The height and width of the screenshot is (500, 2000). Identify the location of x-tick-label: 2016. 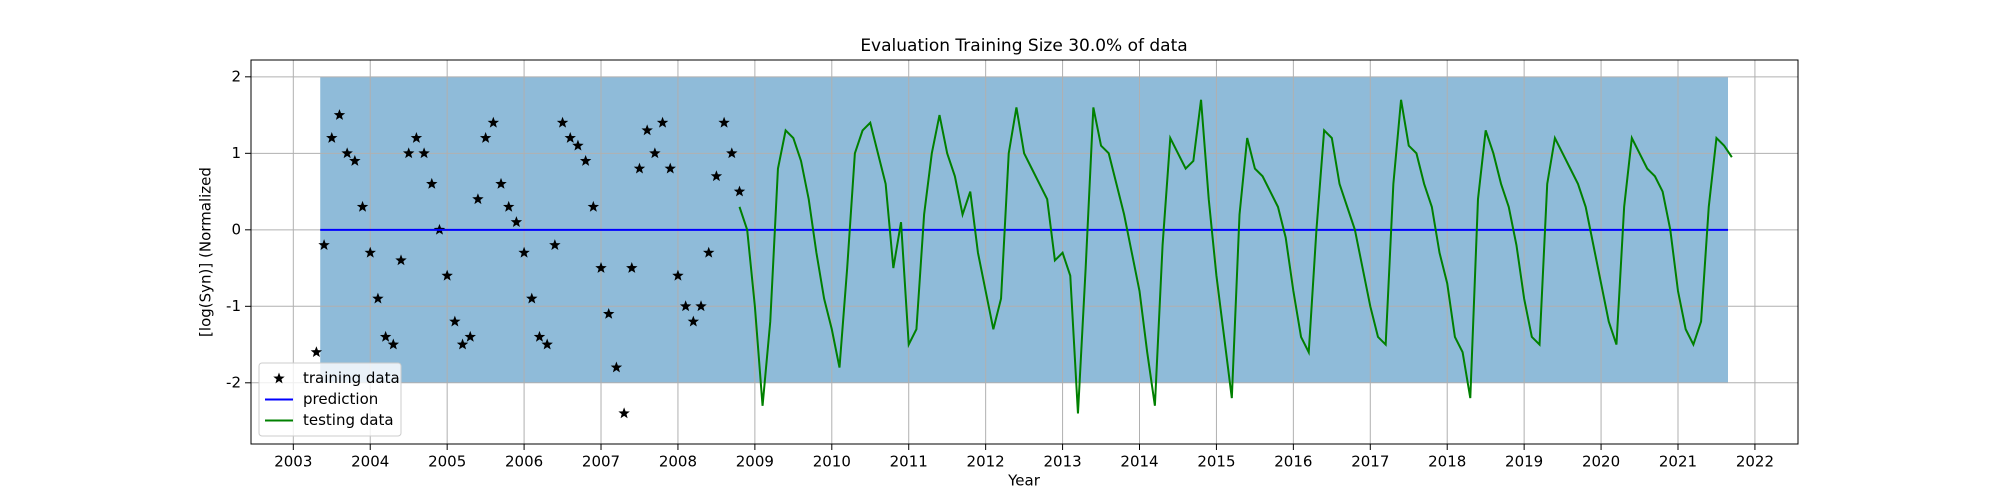
(1293, 462).